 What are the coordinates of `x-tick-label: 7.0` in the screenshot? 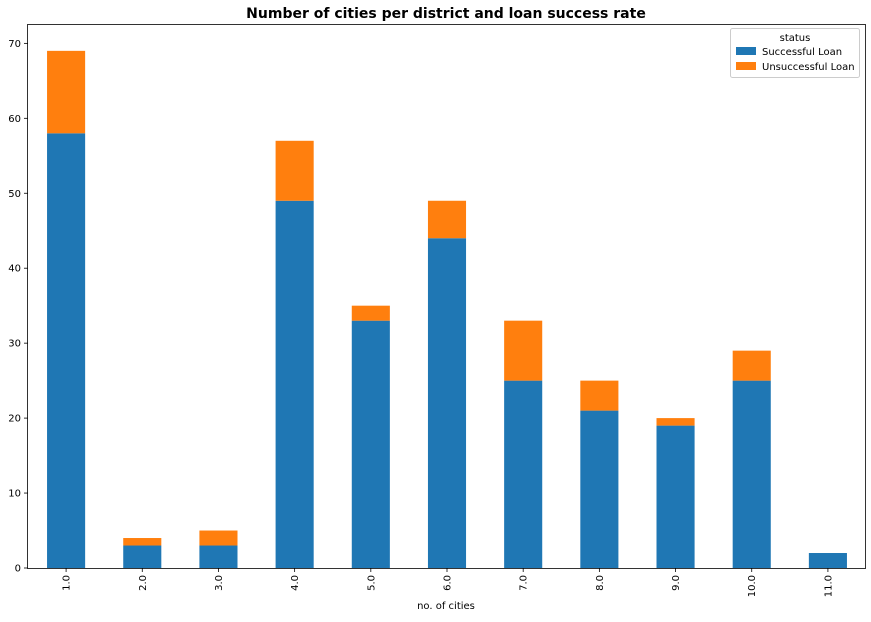 It's located at (524, 583).